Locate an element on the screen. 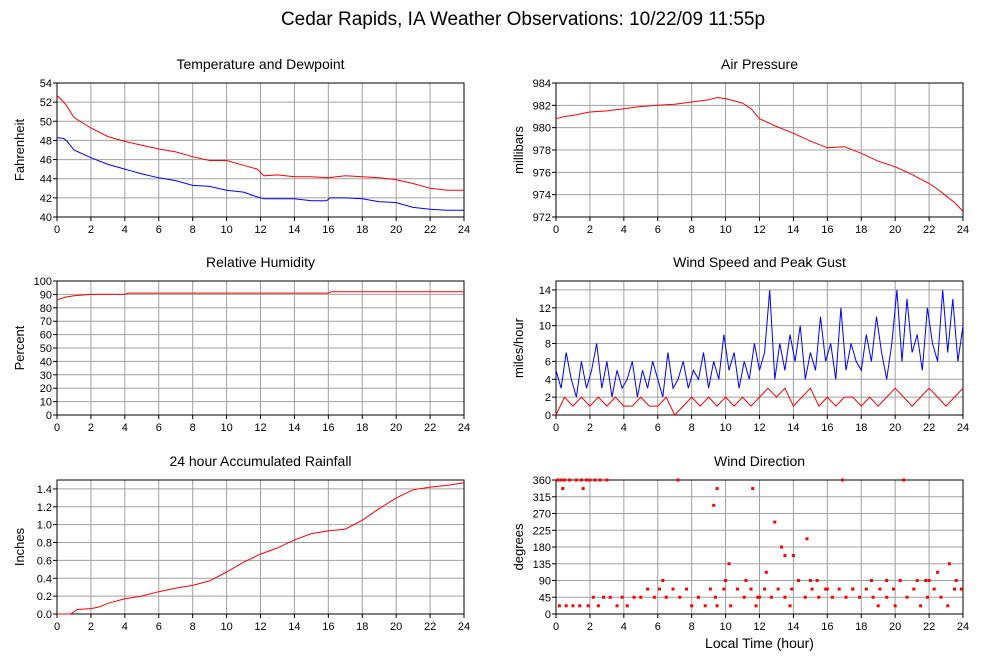 The image size is (999, 659). y-tick-label: 976 is located at coordinates (542, 173).